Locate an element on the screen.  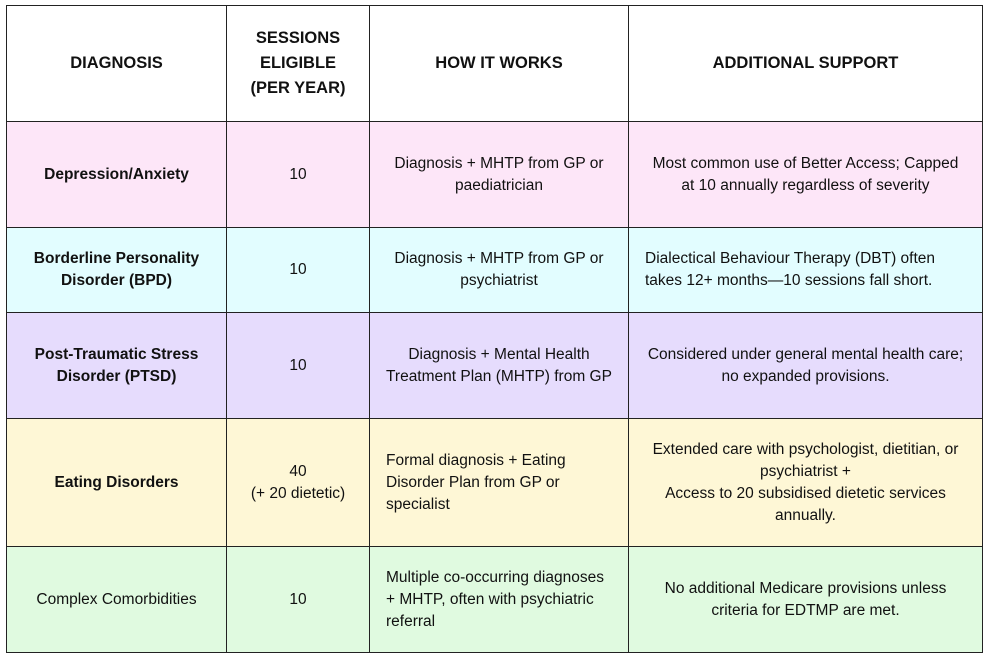
sessions-cell: 40 (+ 20 dietetic) is located at coordinates (298, 482).